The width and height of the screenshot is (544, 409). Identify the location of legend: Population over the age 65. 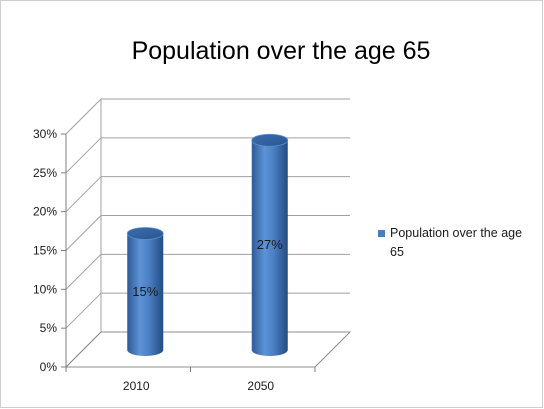
(450, 242).